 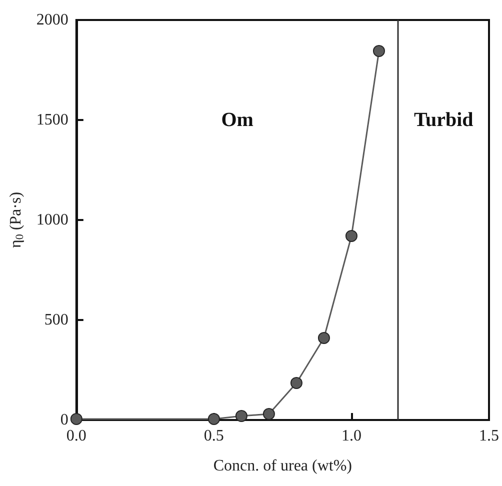 What do you see at coordinates (52, 20) in the screenshot?
I see `y-tick-label: 2000` at bounding box center [52, 20].